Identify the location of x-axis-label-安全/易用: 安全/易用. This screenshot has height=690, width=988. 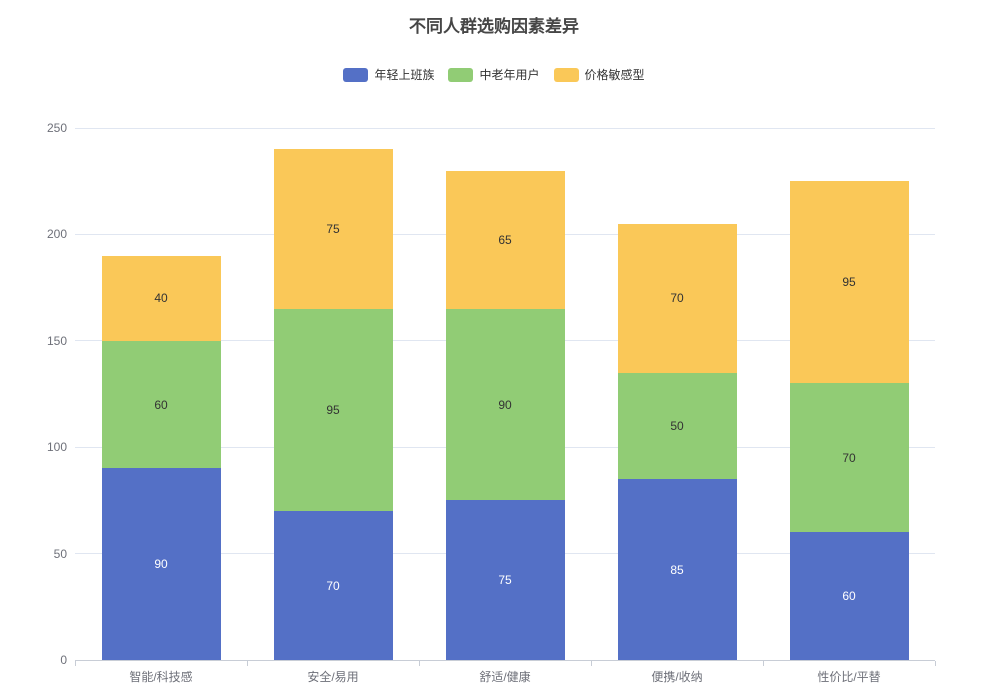
(333, 677).